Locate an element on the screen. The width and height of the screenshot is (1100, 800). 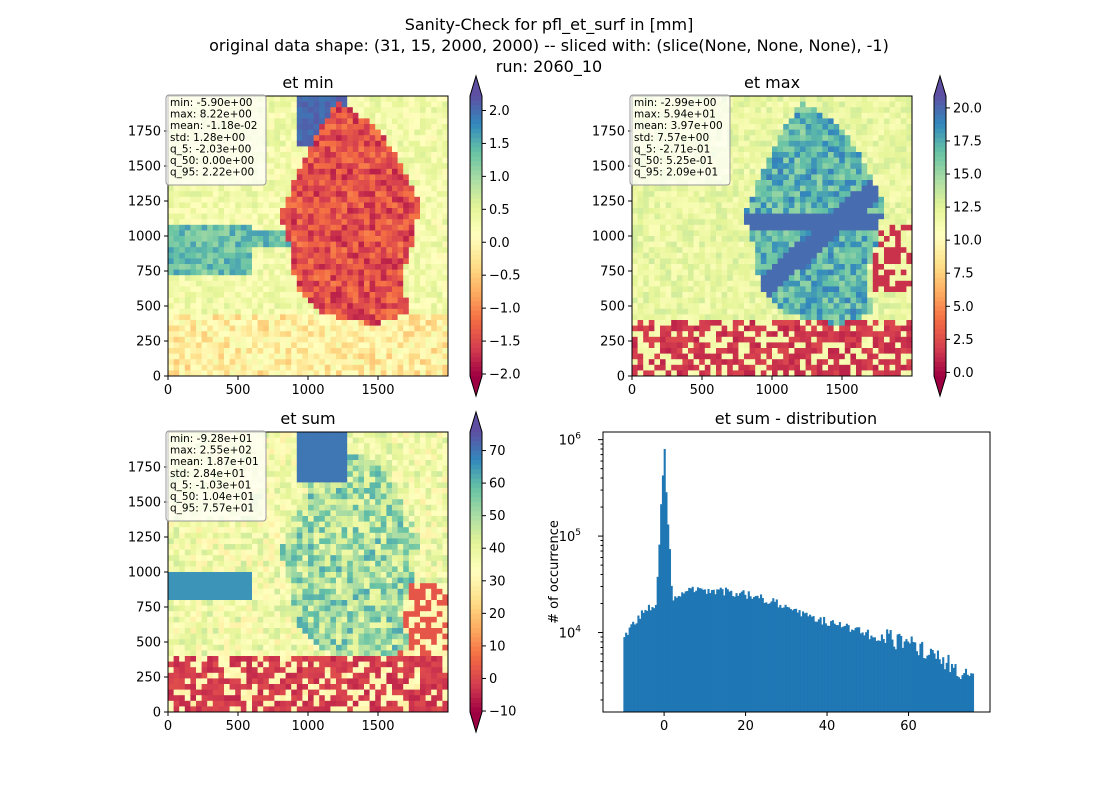
stats-box is located at coordinates (216, 140).